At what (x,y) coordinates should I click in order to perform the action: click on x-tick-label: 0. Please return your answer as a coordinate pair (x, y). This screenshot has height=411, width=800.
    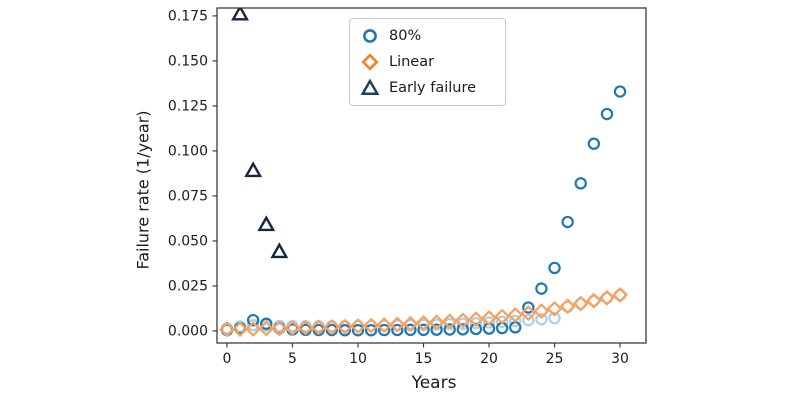
    Looking at the image, I should click on (226, 359).